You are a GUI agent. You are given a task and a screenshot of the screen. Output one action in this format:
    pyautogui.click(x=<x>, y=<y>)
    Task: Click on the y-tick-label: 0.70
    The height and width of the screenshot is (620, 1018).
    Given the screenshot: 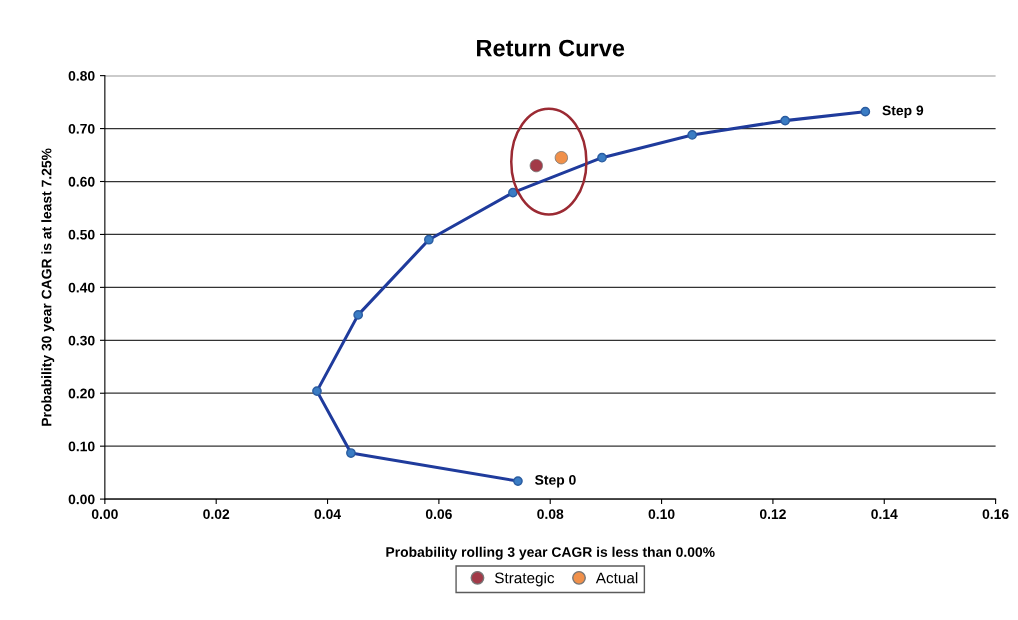 What is the action you would take?
    pyautogui.click(x=81, y=128)
    